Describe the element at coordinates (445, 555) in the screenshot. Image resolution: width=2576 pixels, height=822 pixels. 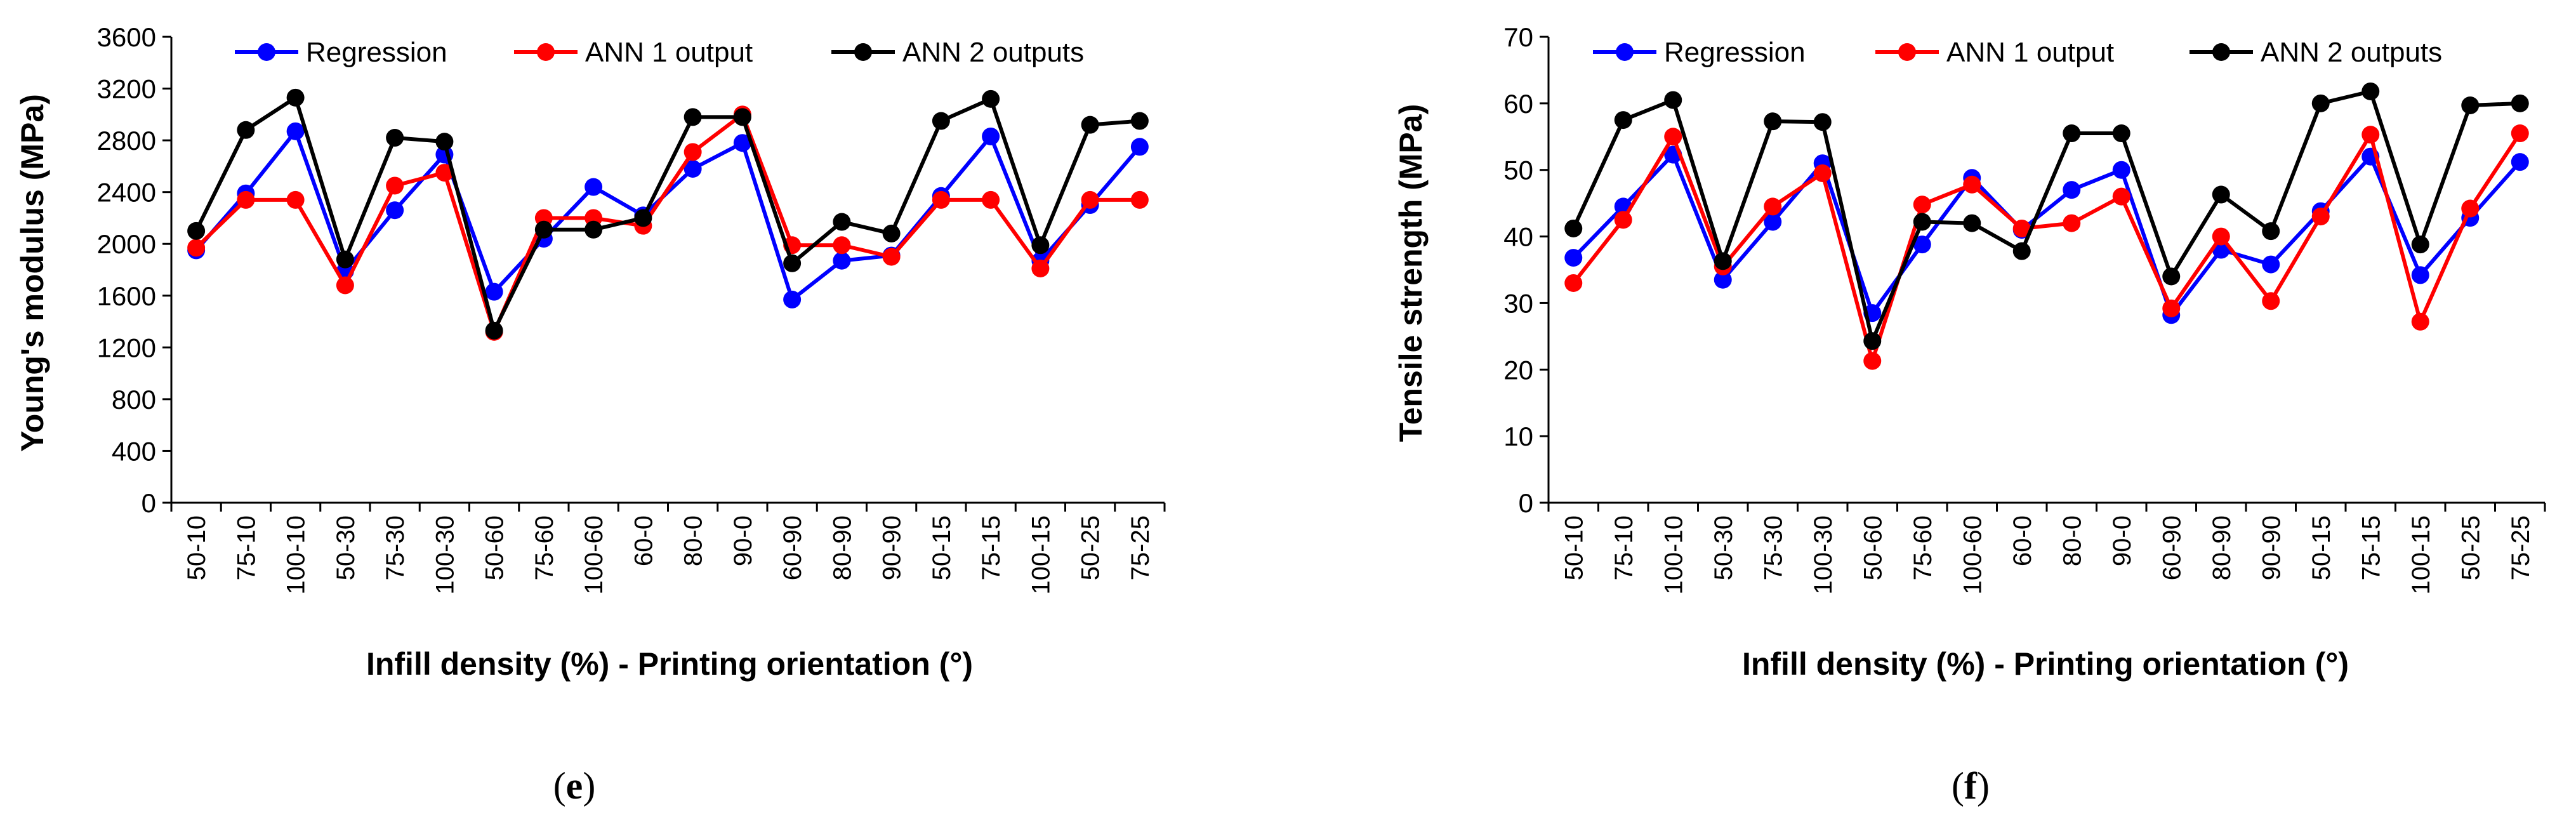
I see `x-tick-label: 100-30` at that location.